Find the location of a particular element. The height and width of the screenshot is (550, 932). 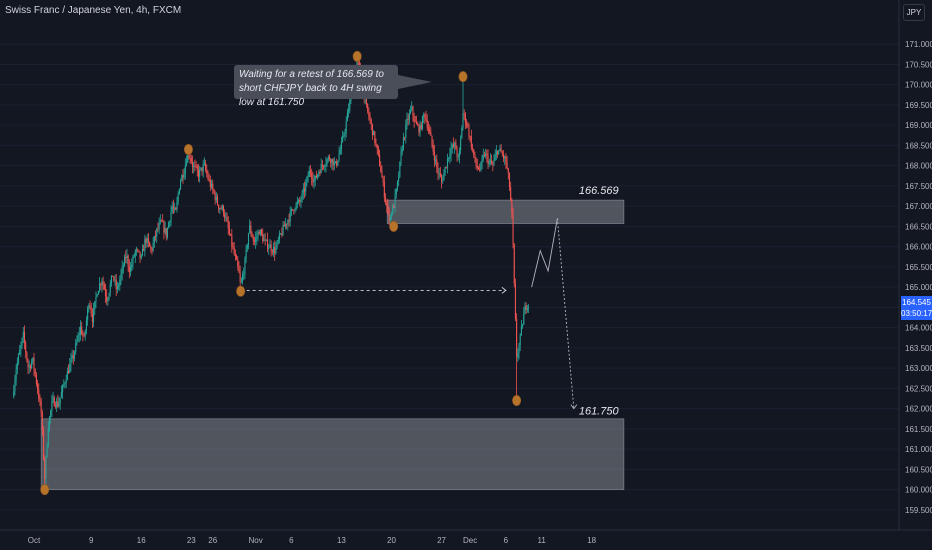

bar-countdown: 03:50:17 is located at coordinates (916, 313).